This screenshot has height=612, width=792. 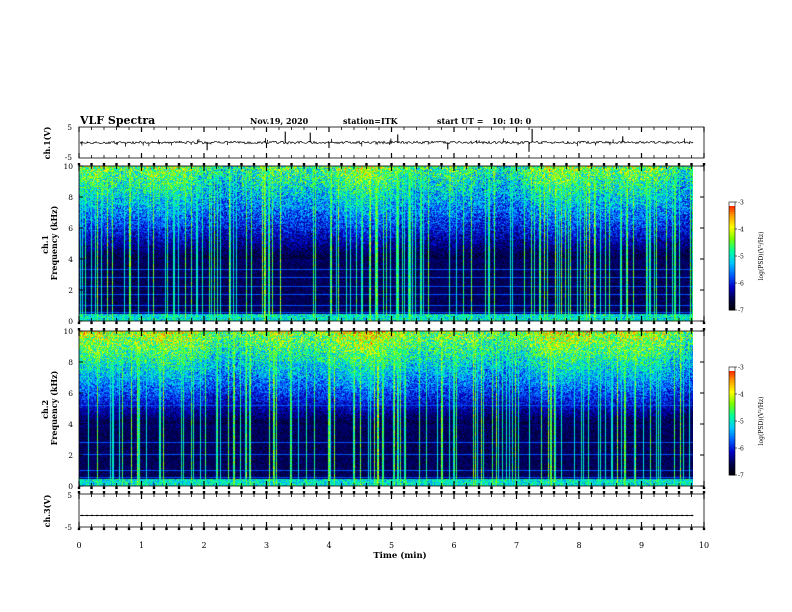 I want to click on ch1-ytick-bottom: -5, so click(x=69, y=157).